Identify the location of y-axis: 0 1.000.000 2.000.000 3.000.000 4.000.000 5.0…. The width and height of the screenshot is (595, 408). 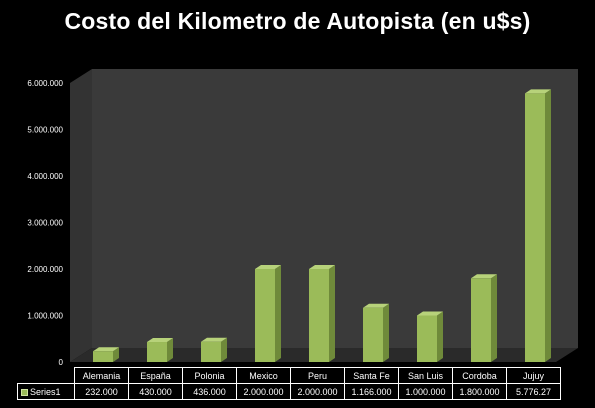
(45, 223).